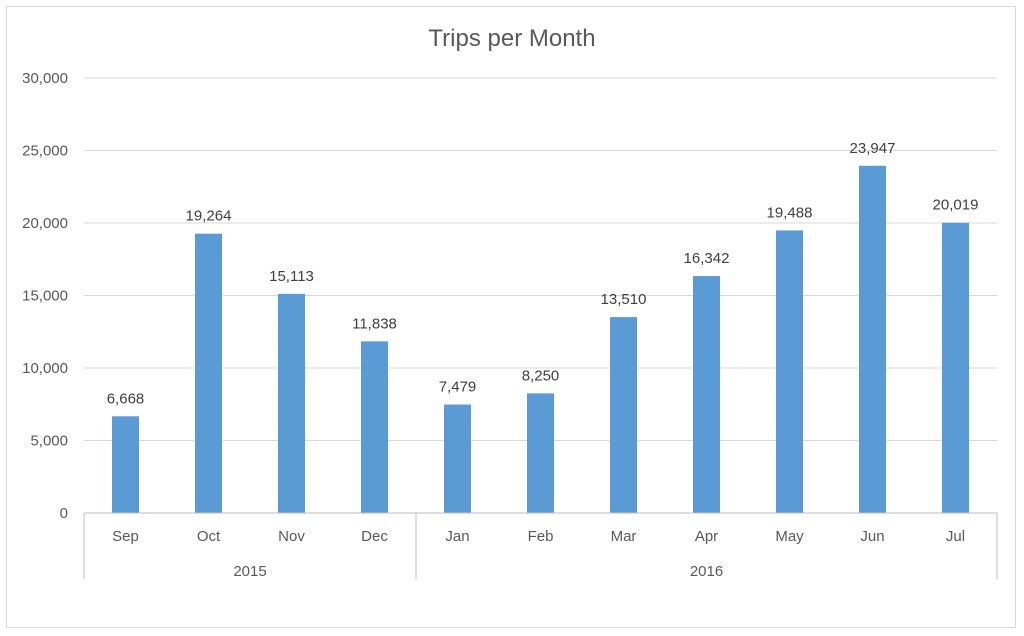  I want to click on y-tick-label: 20,000, so click(45, 223).